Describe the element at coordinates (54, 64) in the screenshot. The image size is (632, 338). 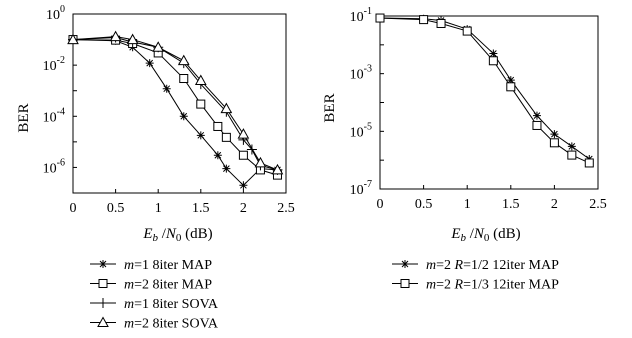
I see `y-tick-label: 10⁻²` at that location.